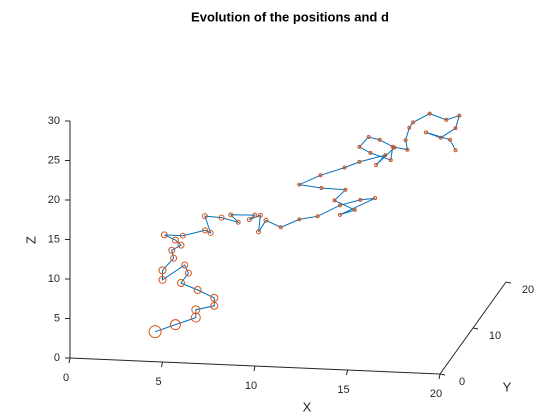  What do you see at coordinates (54, 200) in the screenshot?
I see `z-tick-label: 20` at bounding box center [54, 200].